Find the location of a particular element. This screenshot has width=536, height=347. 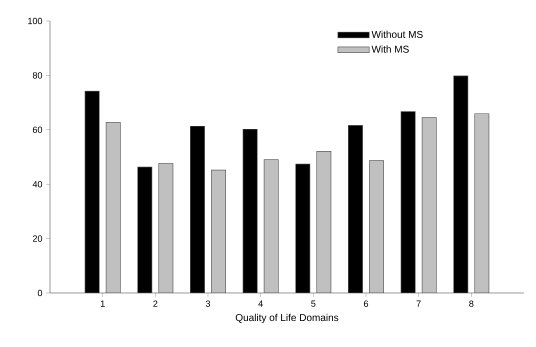

y-tick-label: 40 is located at coordinates (37, 184).